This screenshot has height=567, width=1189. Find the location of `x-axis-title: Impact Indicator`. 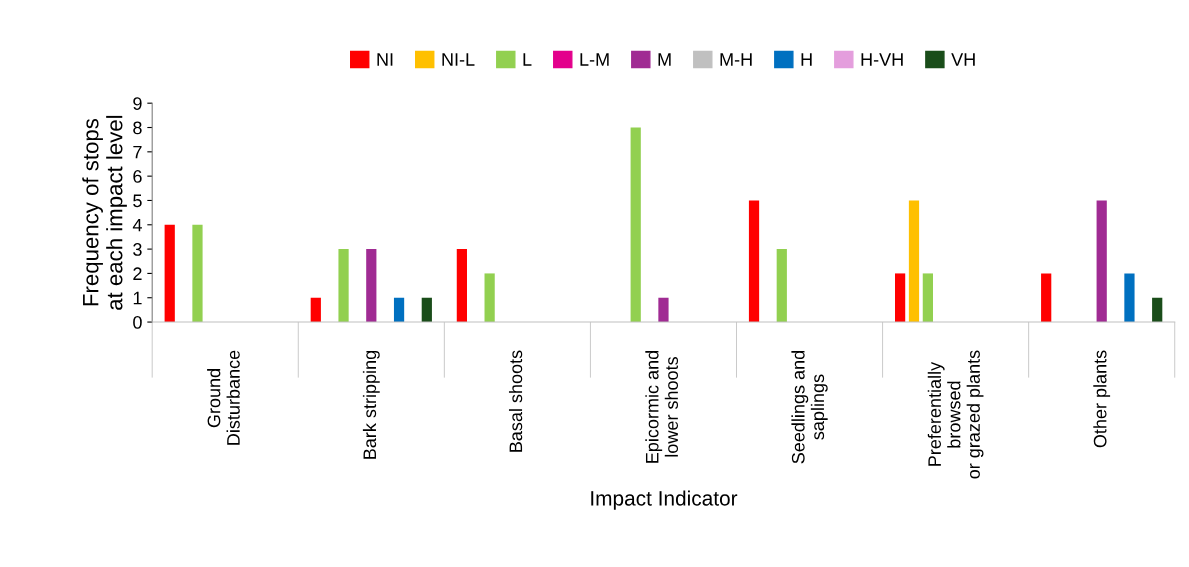

x-axis-title: Impact Indicator is located at coordinates (664, 500).